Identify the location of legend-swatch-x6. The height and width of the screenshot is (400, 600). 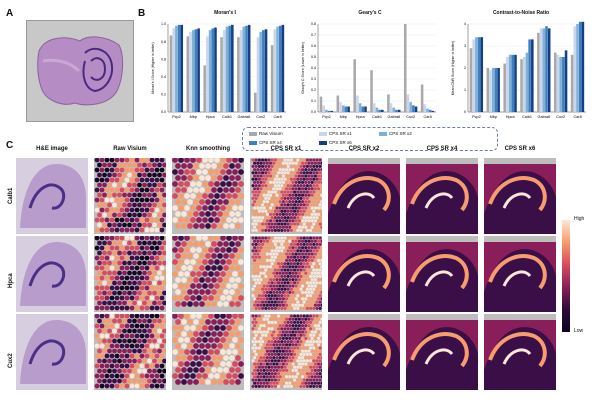
(323, 142).